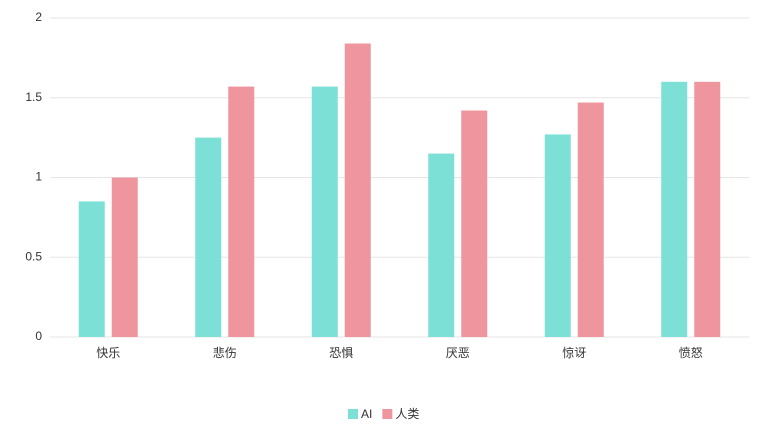  I want to click on x-tick-label: 快乐, so click(108, 353).